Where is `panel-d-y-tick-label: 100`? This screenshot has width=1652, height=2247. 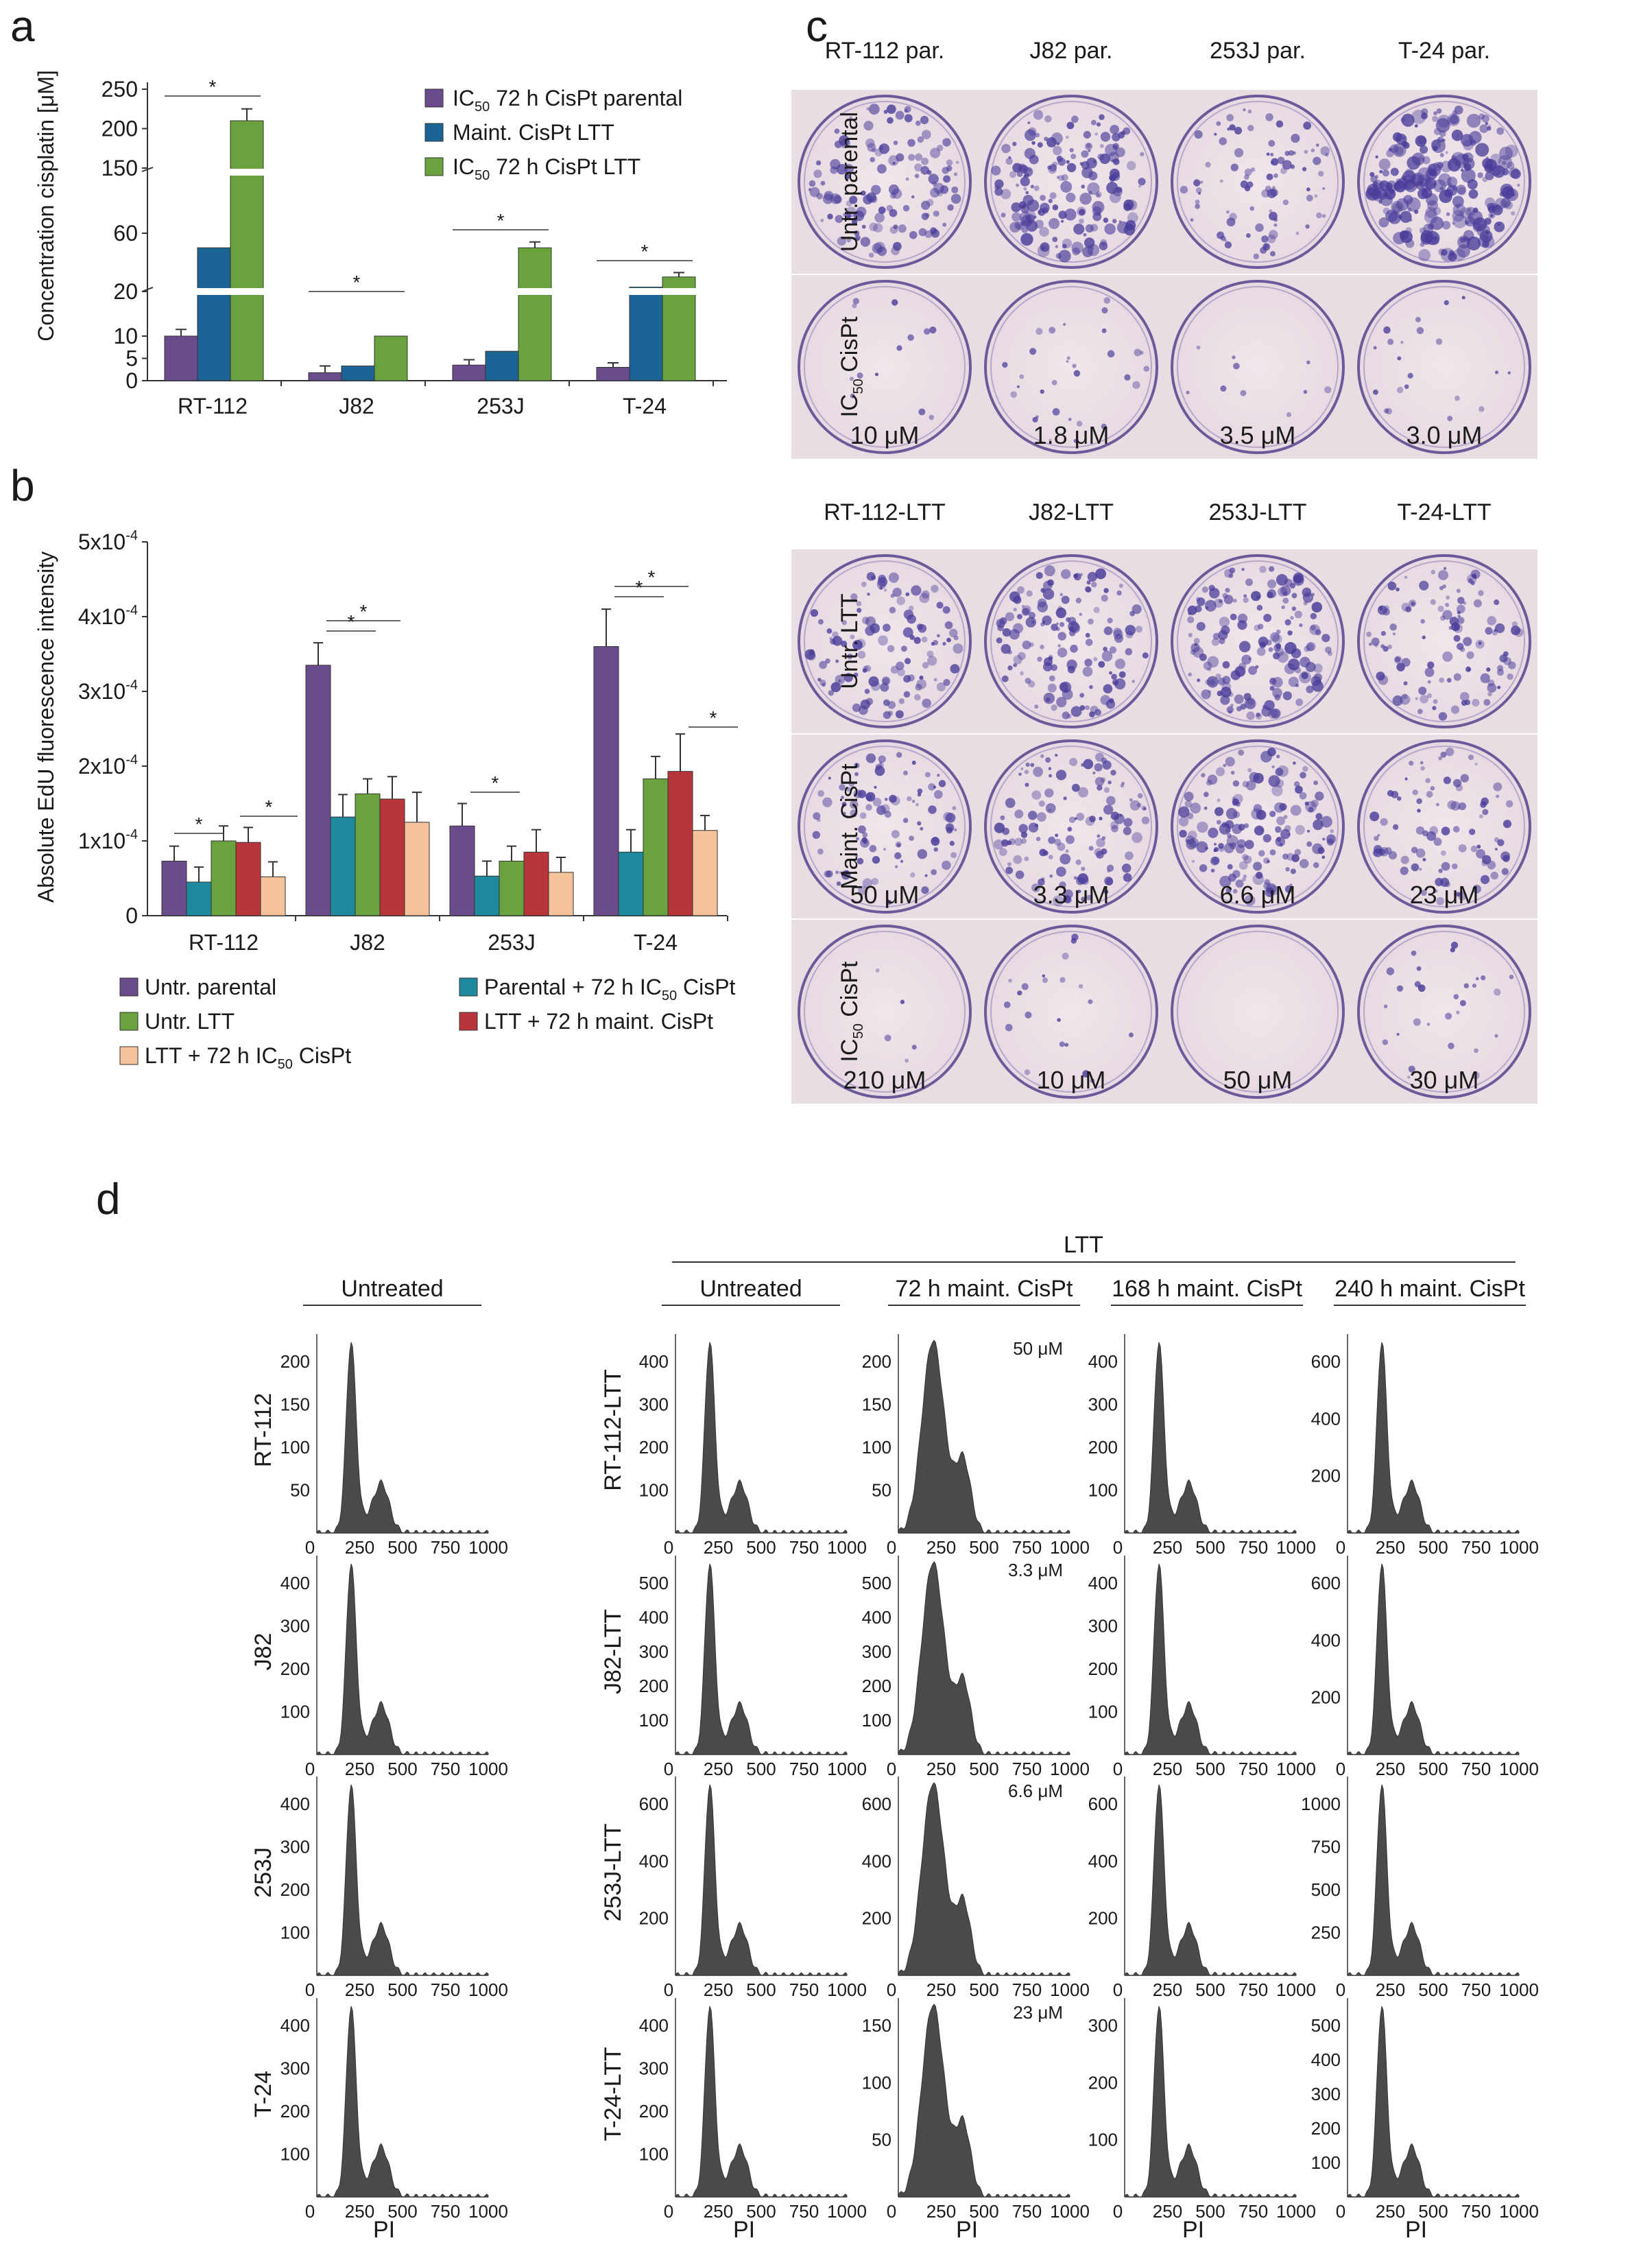 panel-d-y-tick-label: 100 is located at coordinates (654, 1490).